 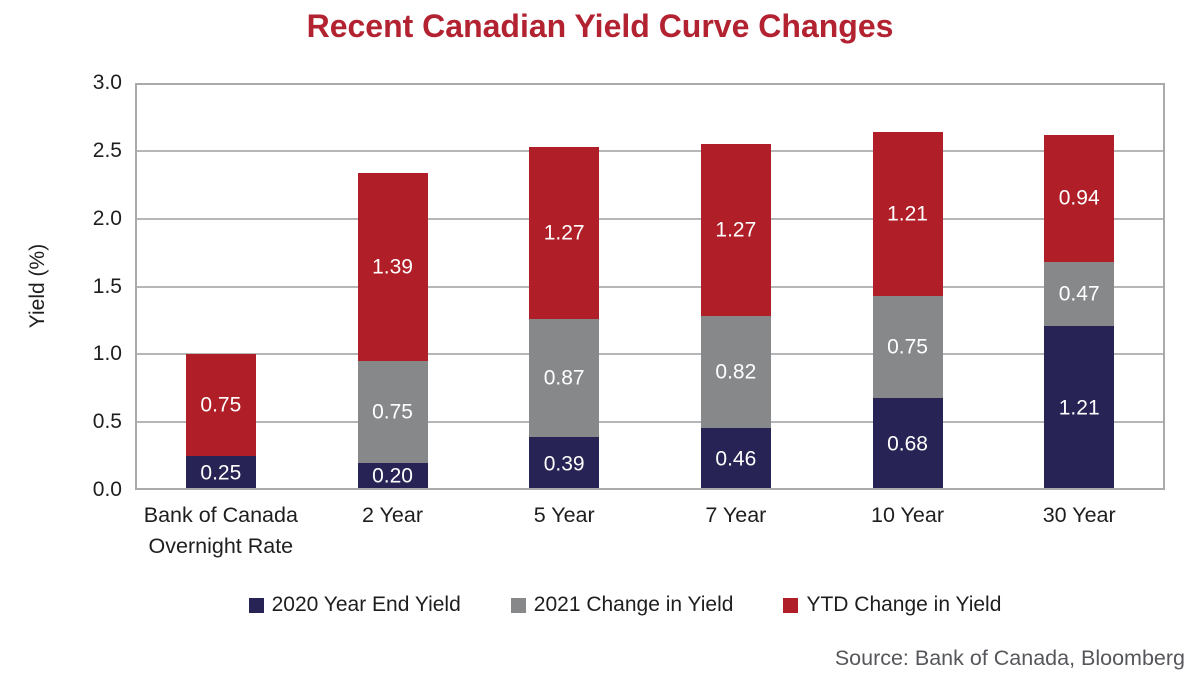 I want to click on y-tick-label: 1.5, so click(x=107, y=286).